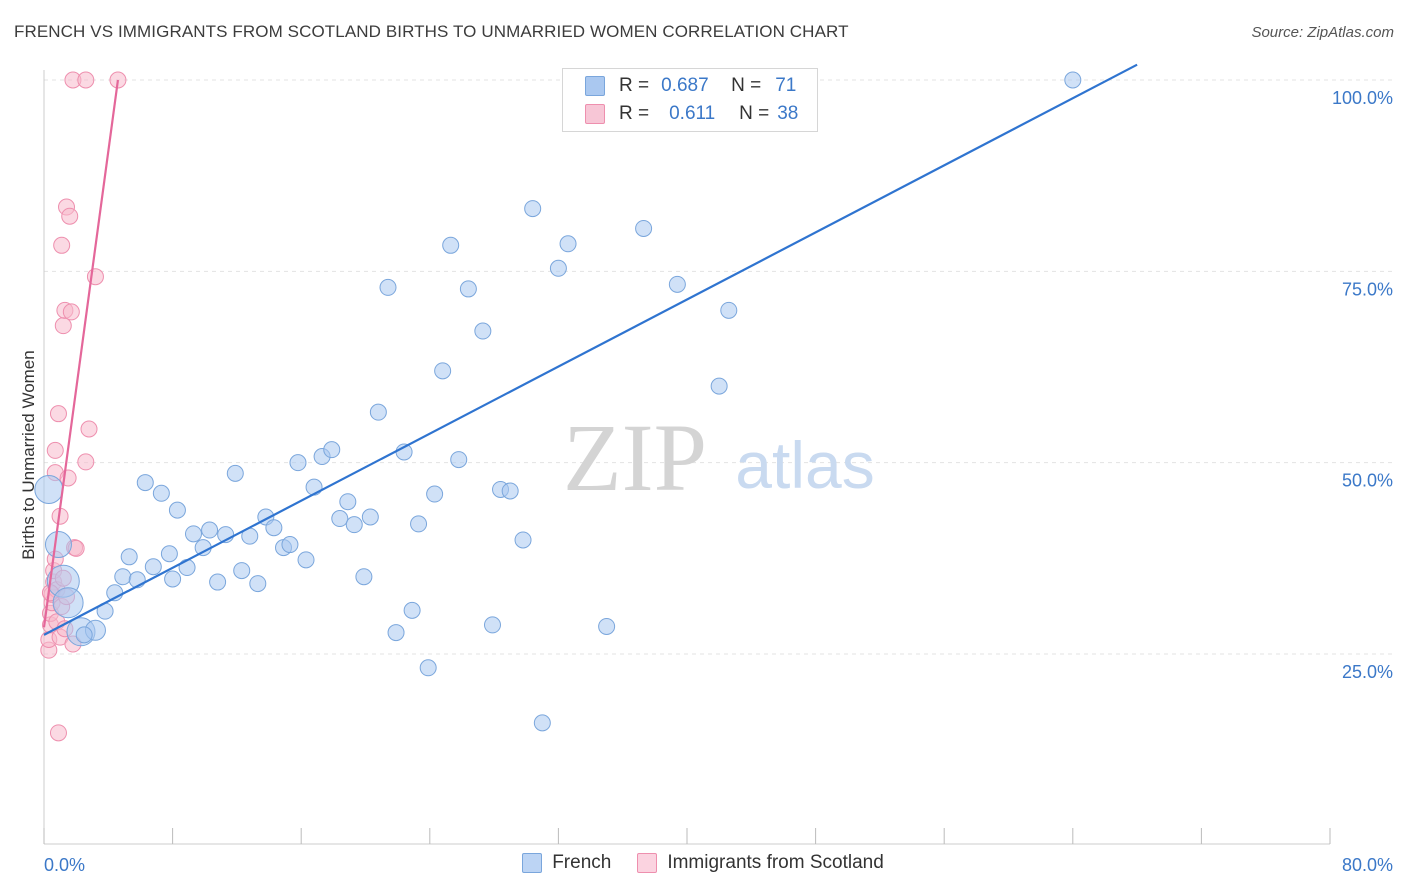  I want to click on y-tick-label: 50.0%, so click(1367, 481).